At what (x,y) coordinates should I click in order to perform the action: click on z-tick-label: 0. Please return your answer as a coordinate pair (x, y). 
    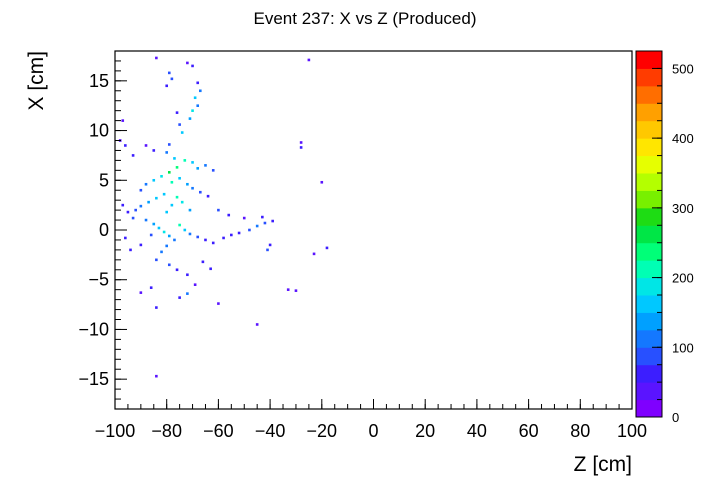
    Looking at the image, I should click on (675, 417).